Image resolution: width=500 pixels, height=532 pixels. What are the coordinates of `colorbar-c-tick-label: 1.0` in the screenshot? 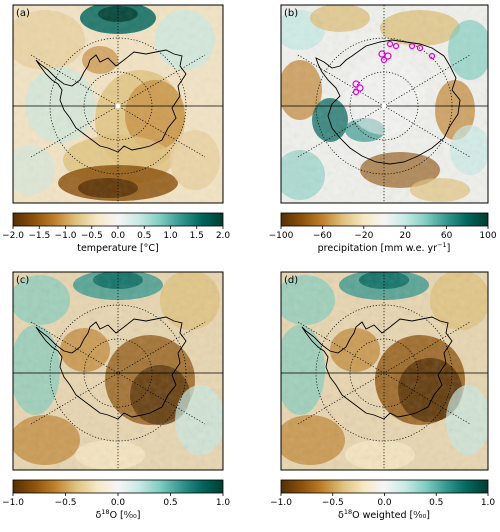 It's located at (223, 503).